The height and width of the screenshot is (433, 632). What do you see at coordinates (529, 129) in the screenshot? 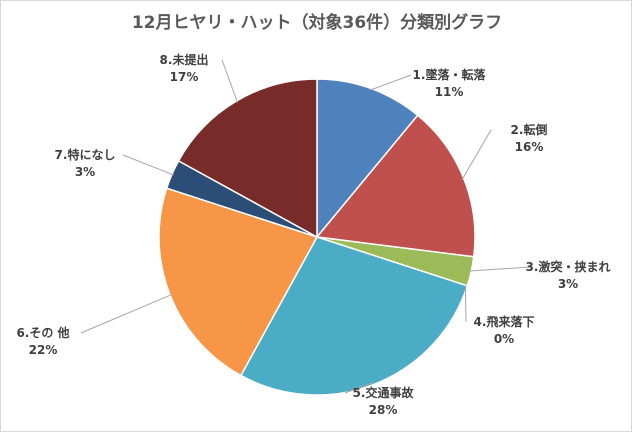
I see `slice-category-label: 2.転倒` at bounding box center [529, 129].